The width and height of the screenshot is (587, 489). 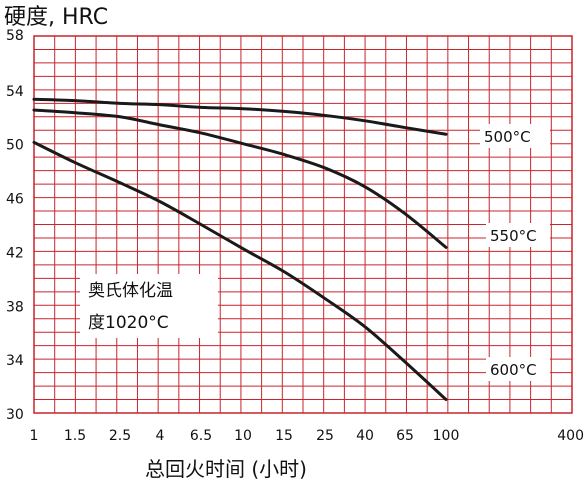 I want to click on annotation-line-1: 奥氏体化温, so click(x=130, y=291).